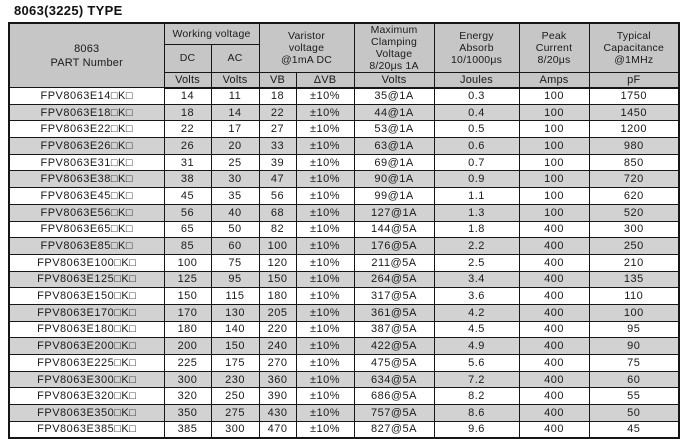 The height and width of the screenshot is (439, 687). I want to click on cell-clamping_volts: 90@1A, so click(394, 179).